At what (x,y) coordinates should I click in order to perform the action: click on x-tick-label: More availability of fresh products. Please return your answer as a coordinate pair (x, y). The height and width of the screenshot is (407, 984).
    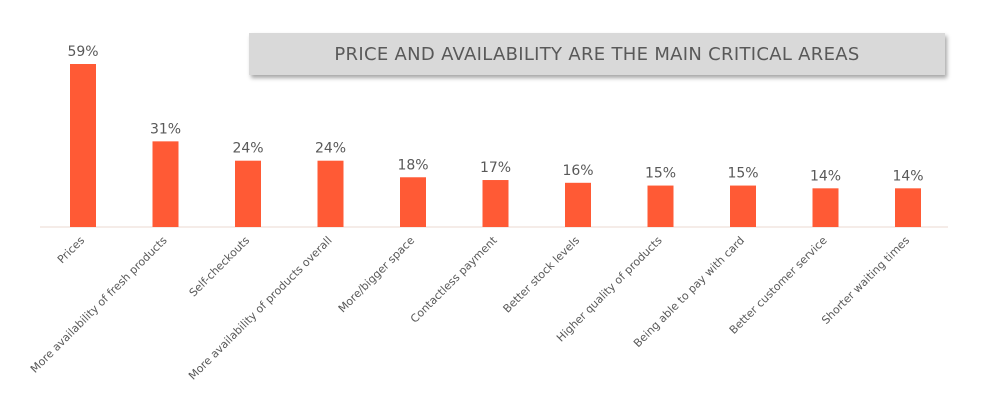
    Looking at the image, I should click on (99, 305).